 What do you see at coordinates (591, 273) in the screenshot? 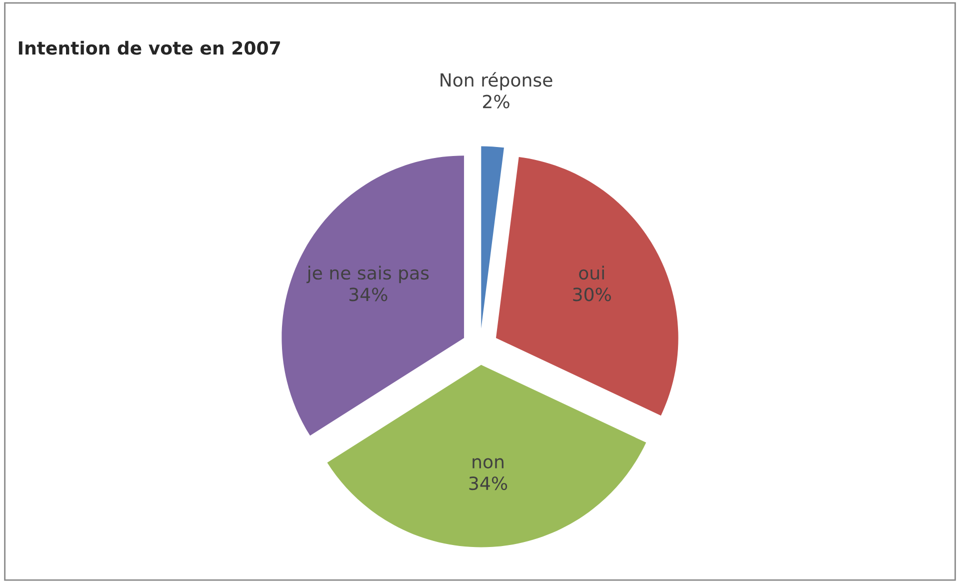
I see `slice-label: oui` at bounding box center [591, 273].